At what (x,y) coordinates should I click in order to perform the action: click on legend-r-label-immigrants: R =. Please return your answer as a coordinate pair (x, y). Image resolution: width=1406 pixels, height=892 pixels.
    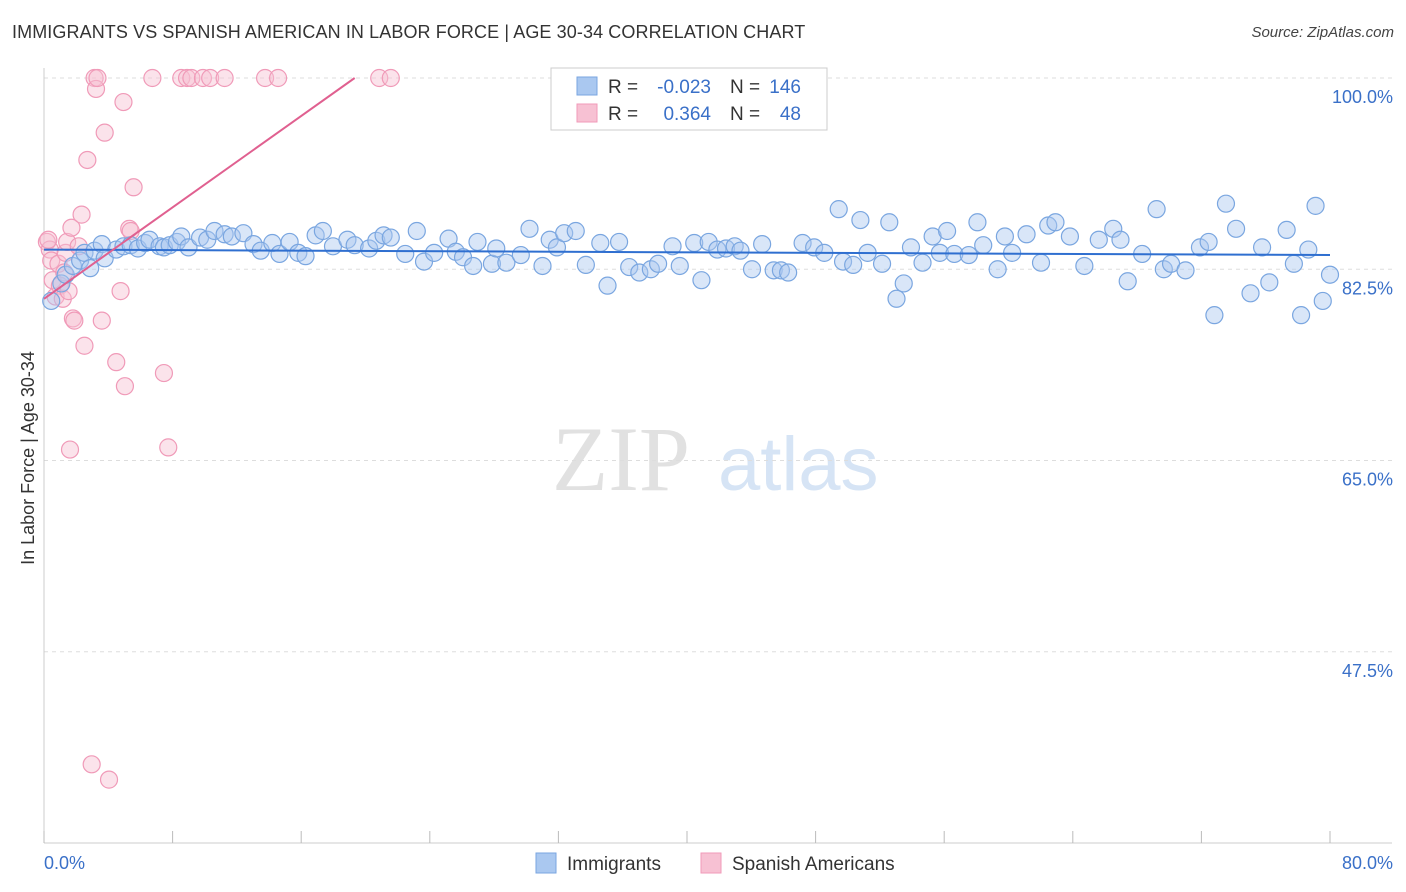
    Looking at the image, I should click on (623, 87).